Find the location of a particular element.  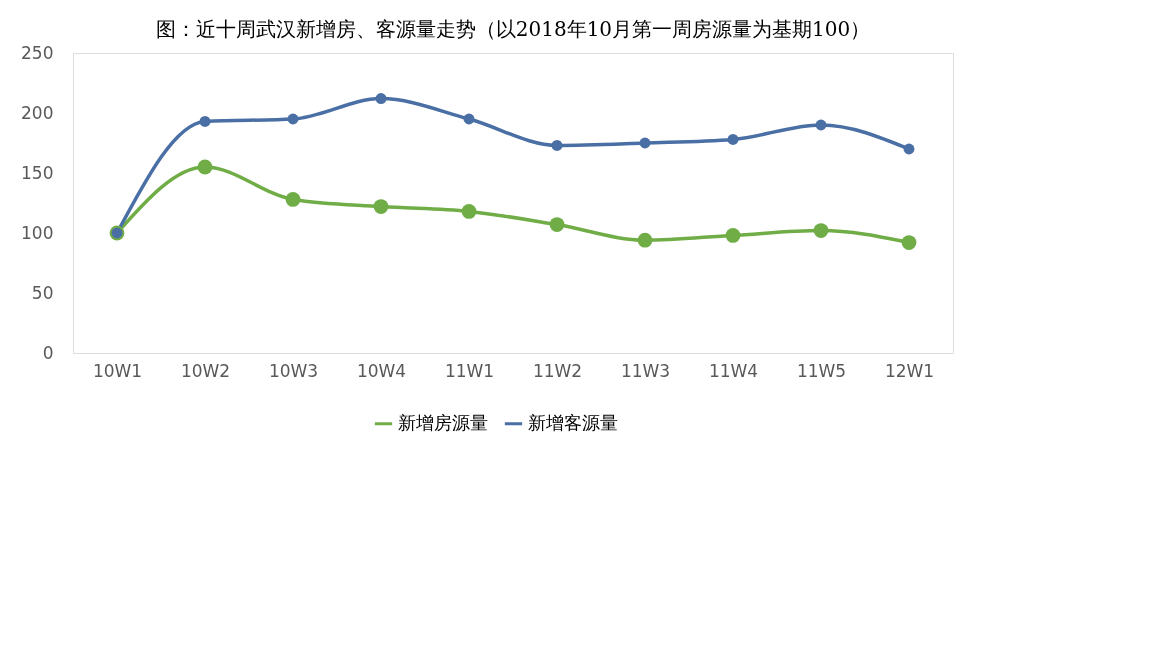

x-tick-label: 11W4 is located at coordinates (733, 370).